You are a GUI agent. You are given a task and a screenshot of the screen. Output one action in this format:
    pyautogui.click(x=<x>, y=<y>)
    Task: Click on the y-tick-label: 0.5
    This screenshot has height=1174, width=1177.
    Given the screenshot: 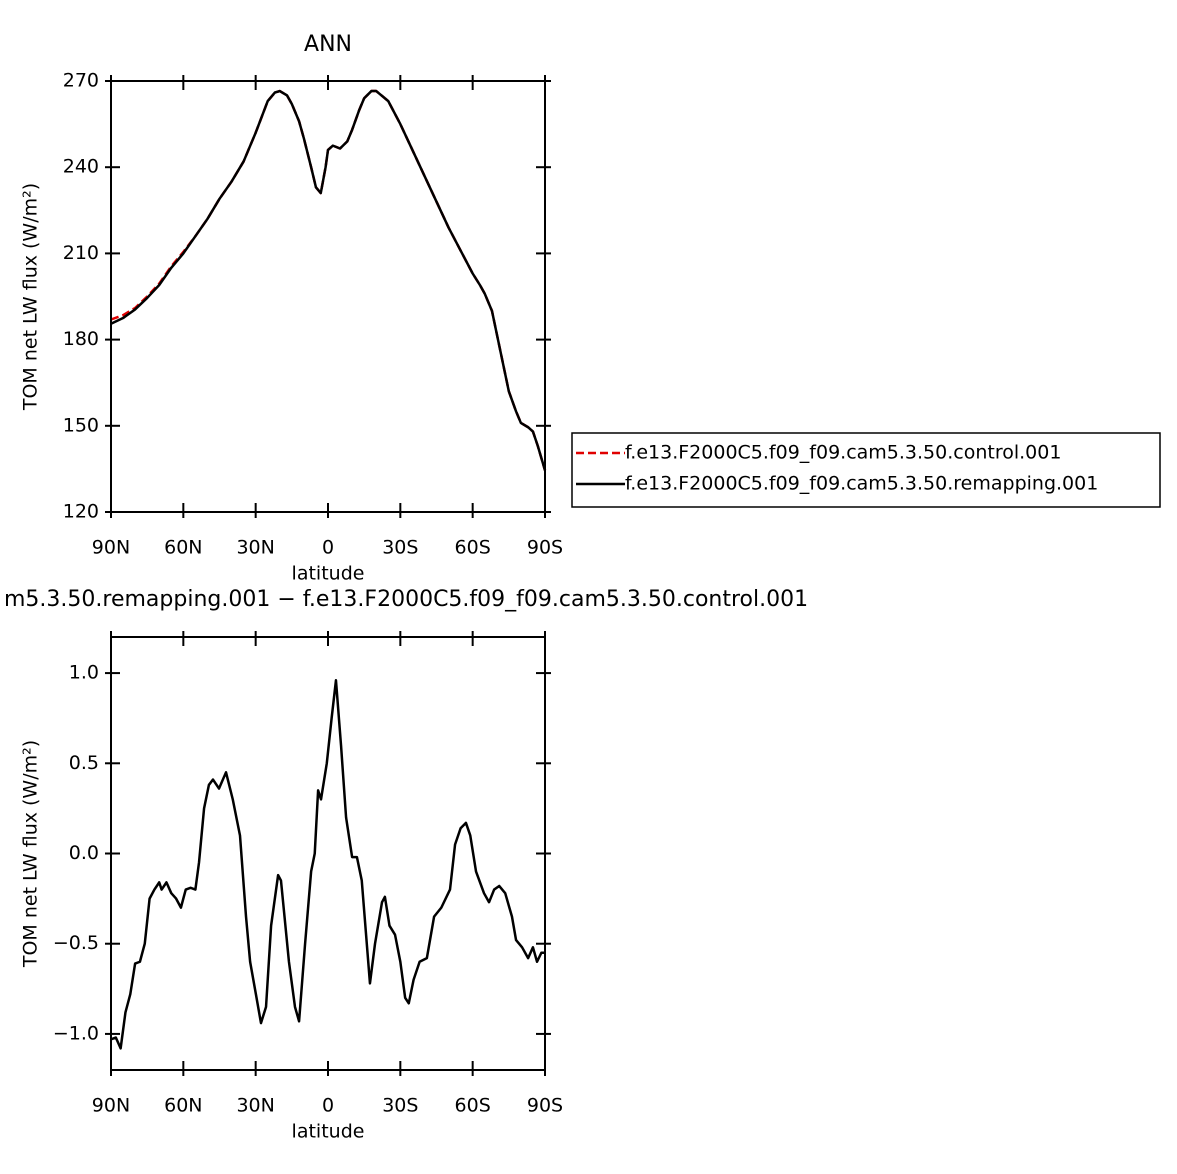 What is the action you would take?
    pyautogui.click(x=84, y=763)
    